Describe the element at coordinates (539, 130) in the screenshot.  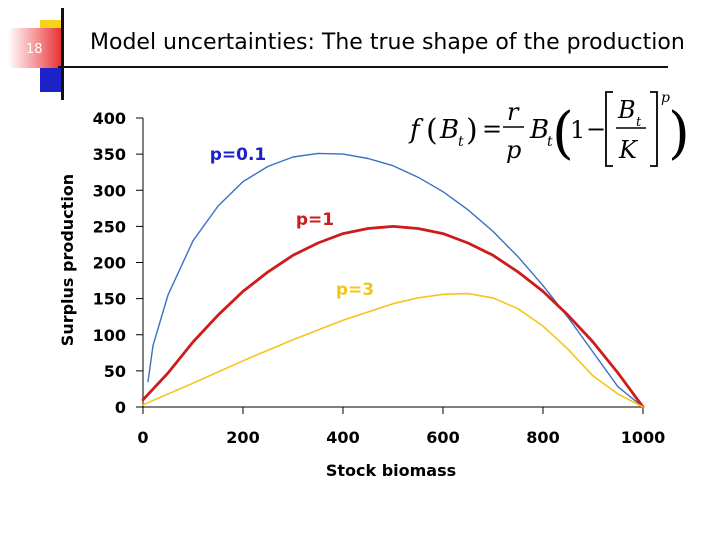
I see `eq-B-2: B` at that location.